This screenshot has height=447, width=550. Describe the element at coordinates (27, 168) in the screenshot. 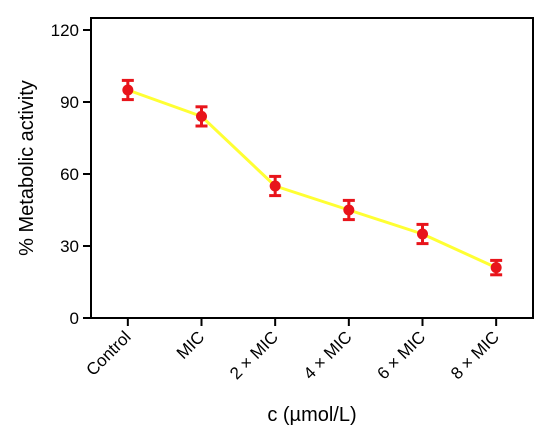

I see `y-axis-title: % Metabolic activity` at that location.